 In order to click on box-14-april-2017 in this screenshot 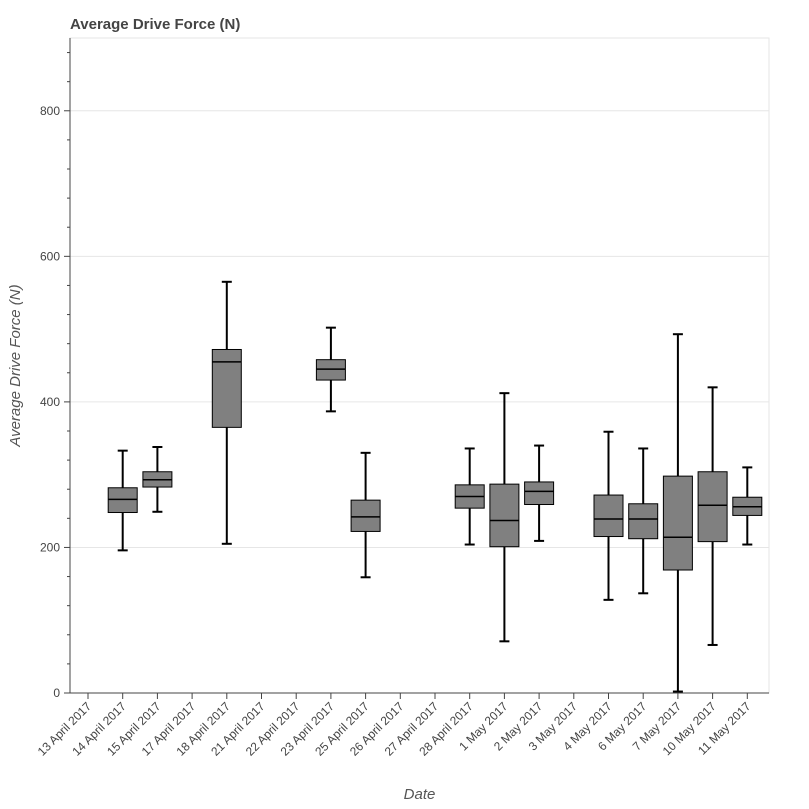, I will do `click(122, 500)`.